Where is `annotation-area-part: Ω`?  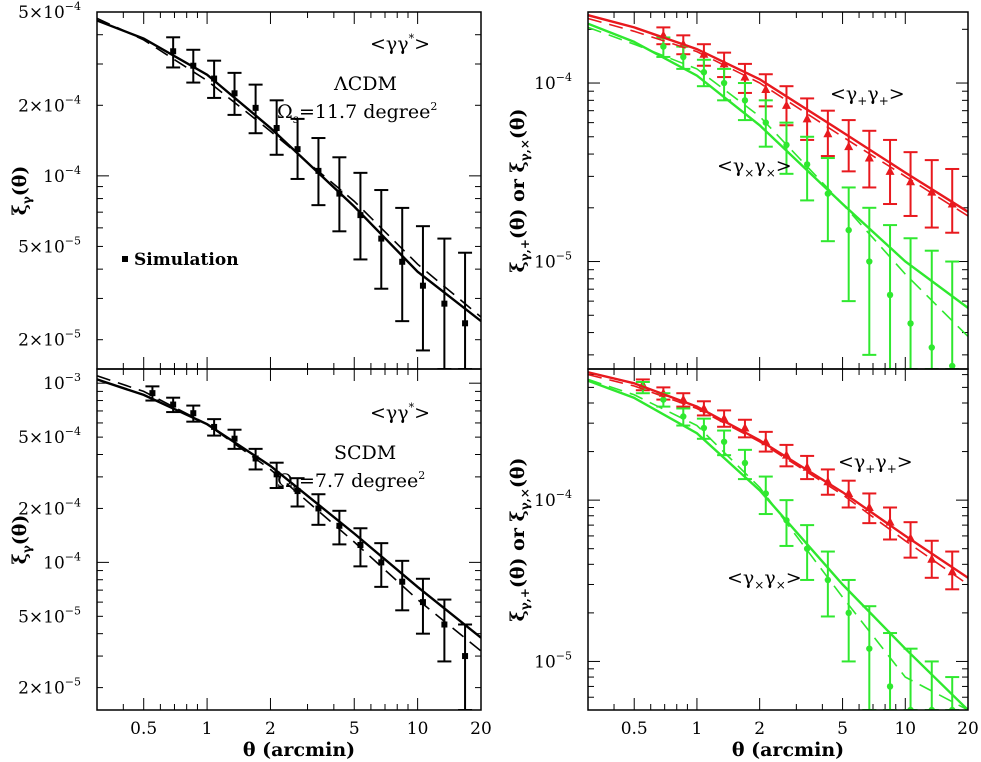
annotation-area-part: Ω is located at coordinates (285, 112).